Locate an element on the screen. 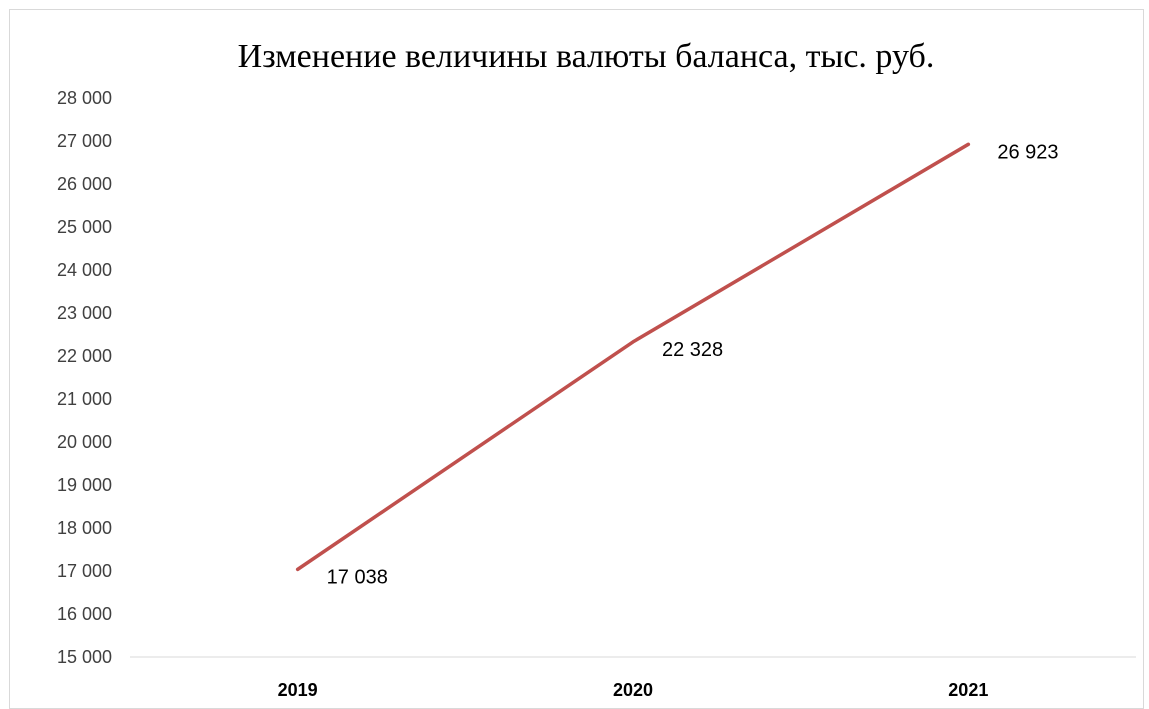  data-label: 22 328 is located at coordinates (692, 350).